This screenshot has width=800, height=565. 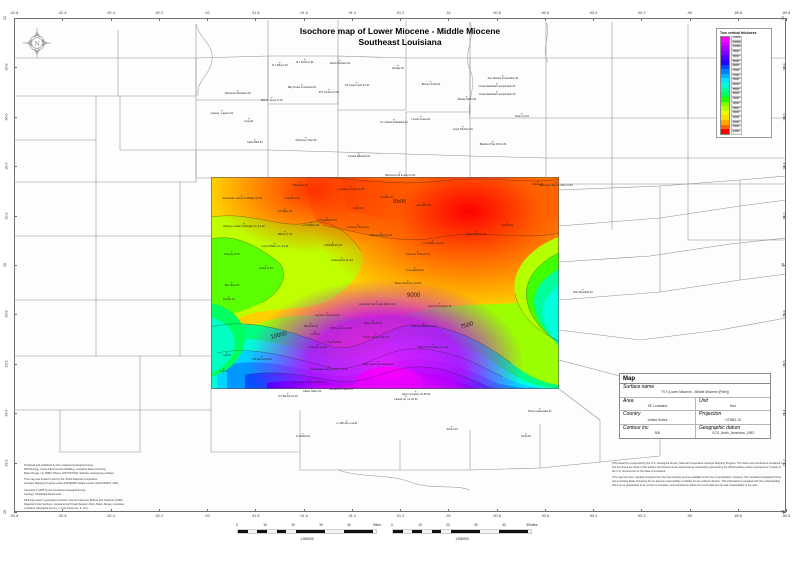 I want to click on compass-rose-icon: N, so click(x=37, y=42).